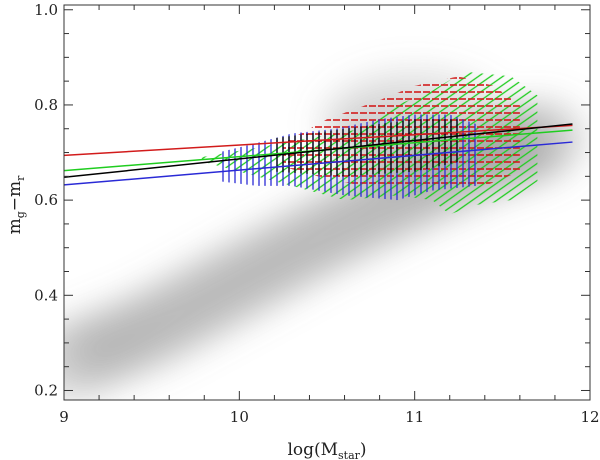 The image size is (600, 460). I want to click on y-tick-label: 0.4, so click(46, 295).